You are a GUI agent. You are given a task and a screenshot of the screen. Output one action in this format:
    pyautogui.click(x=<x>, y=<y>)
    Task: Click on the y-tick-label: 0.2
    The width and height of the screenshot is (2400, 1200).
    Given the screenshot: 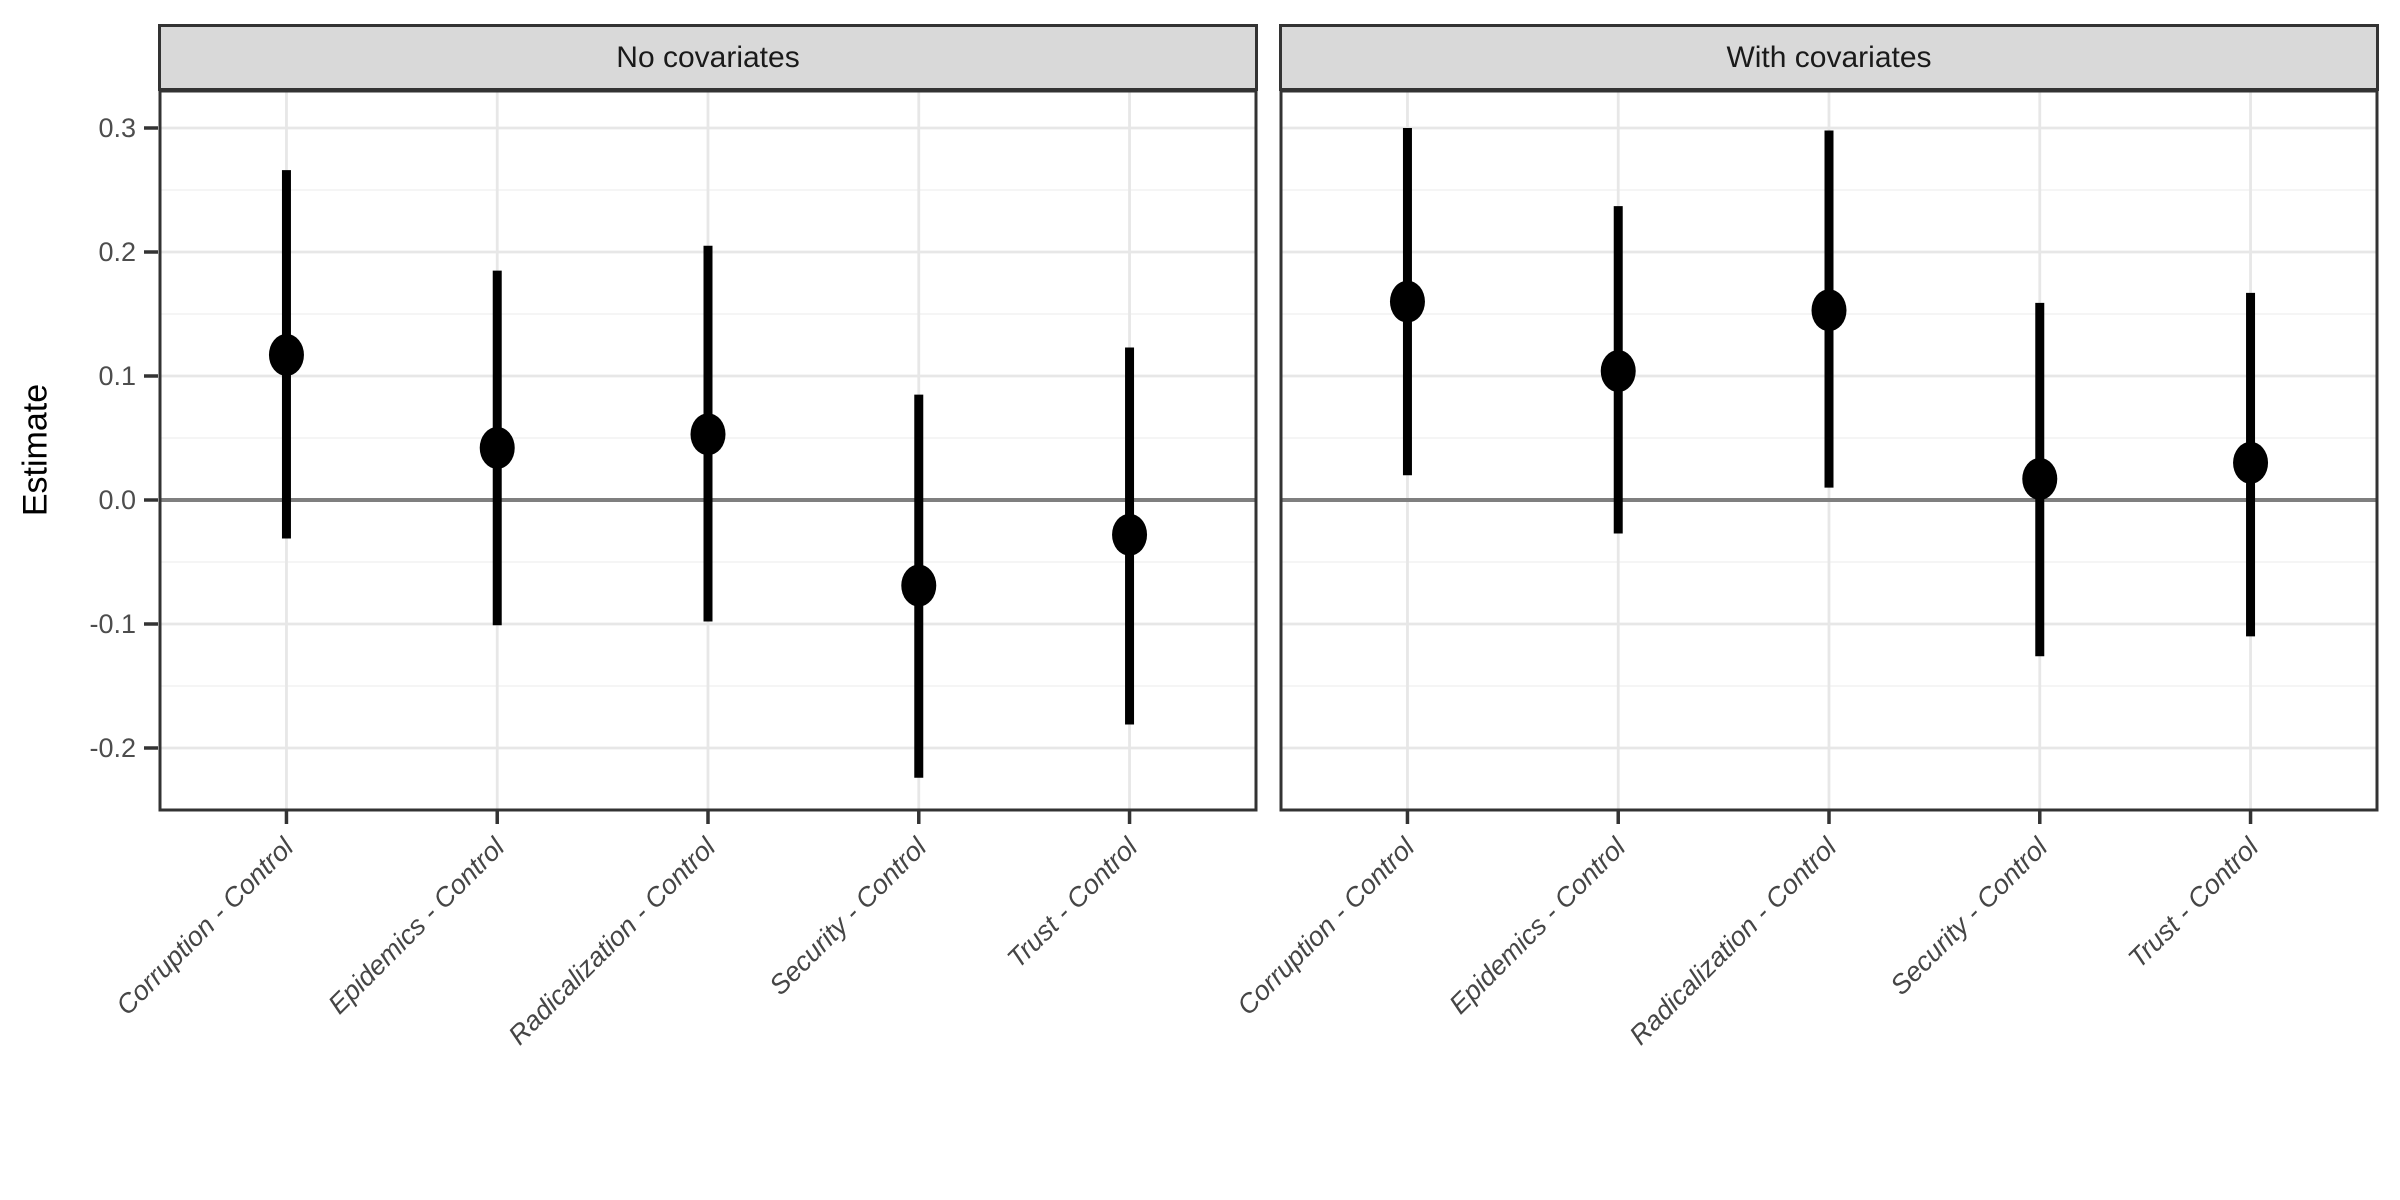 What is the action you would take?
    pyautogui.click(x=117, y=252)
    